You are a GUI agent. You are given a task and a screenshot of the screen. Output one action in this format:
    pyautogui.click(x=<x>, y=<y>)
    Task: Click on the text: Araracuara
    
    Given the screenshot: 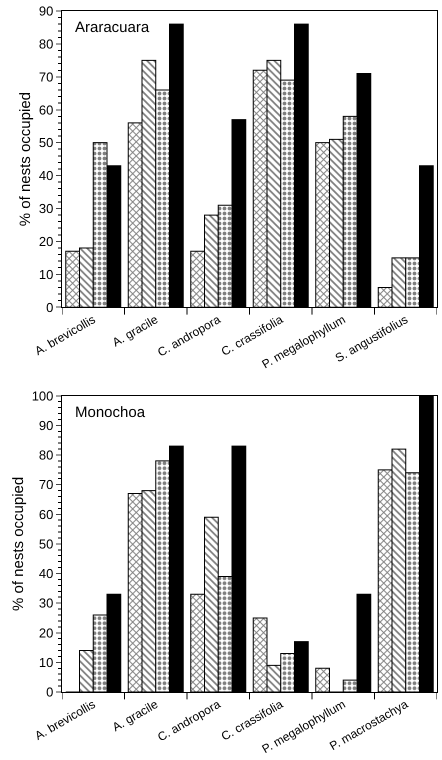 What is the action you would take?
    pyautogui.click(x=112, y=27)
    